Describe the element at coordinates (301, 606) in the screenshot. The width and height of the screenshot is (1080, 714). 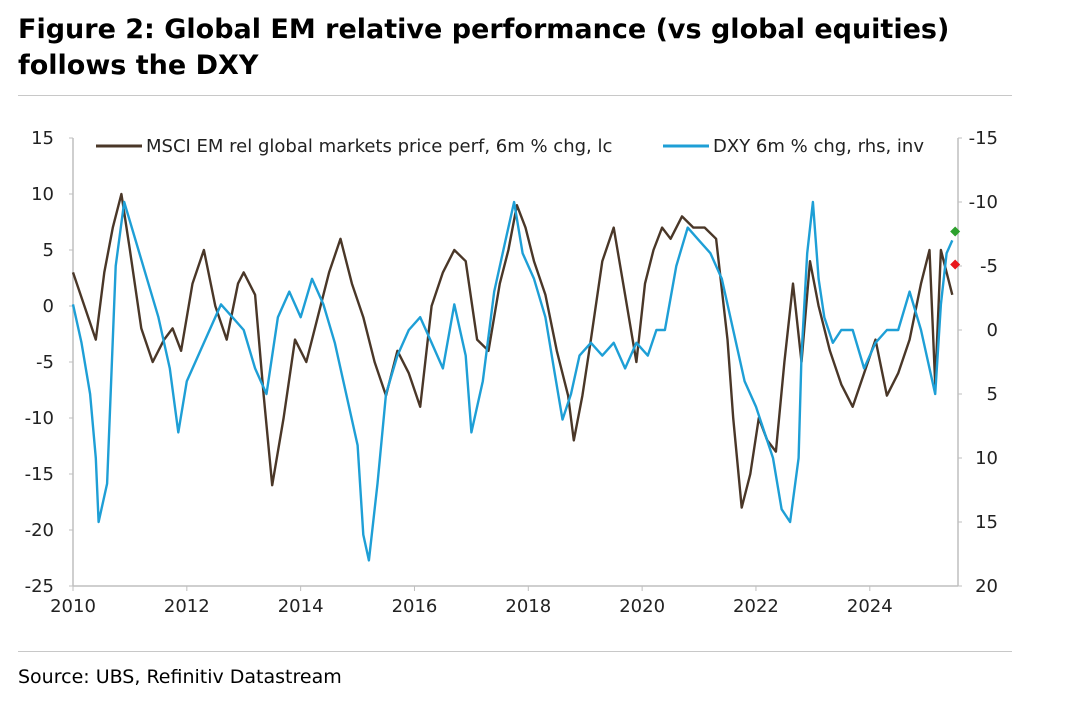
I see `x-tick-label: 2014` at that location.